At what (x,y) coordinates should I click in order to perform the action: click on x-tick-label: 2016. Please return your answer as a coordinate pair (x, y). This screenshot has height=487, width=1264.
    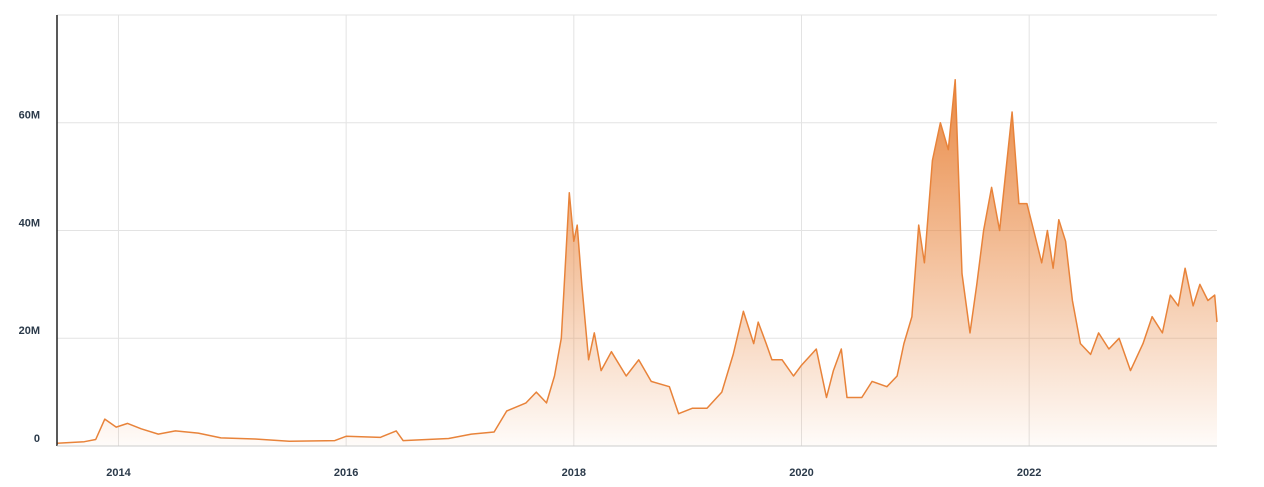
    Looking at the image, I should click on (346, 473).